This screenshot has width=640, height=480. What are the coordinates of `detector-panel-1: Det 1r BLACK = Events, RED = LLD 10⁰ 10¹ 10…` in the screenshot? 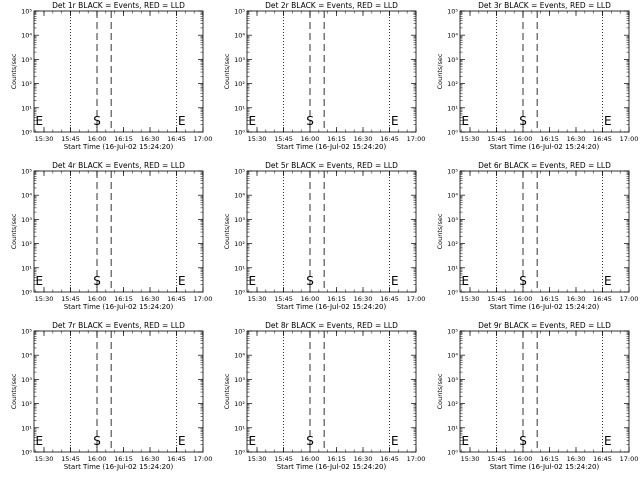 It's located at (111, 76).